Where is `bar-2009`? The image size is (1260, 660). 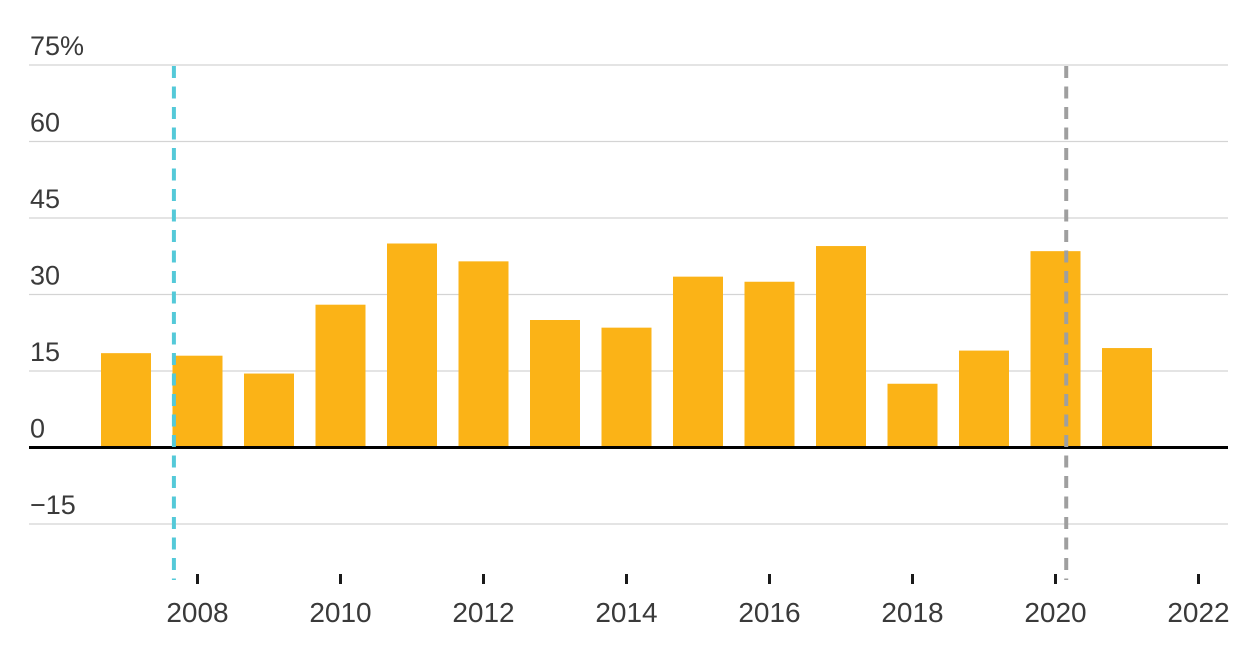 bar-2009 is located at coordinates (269, 410).